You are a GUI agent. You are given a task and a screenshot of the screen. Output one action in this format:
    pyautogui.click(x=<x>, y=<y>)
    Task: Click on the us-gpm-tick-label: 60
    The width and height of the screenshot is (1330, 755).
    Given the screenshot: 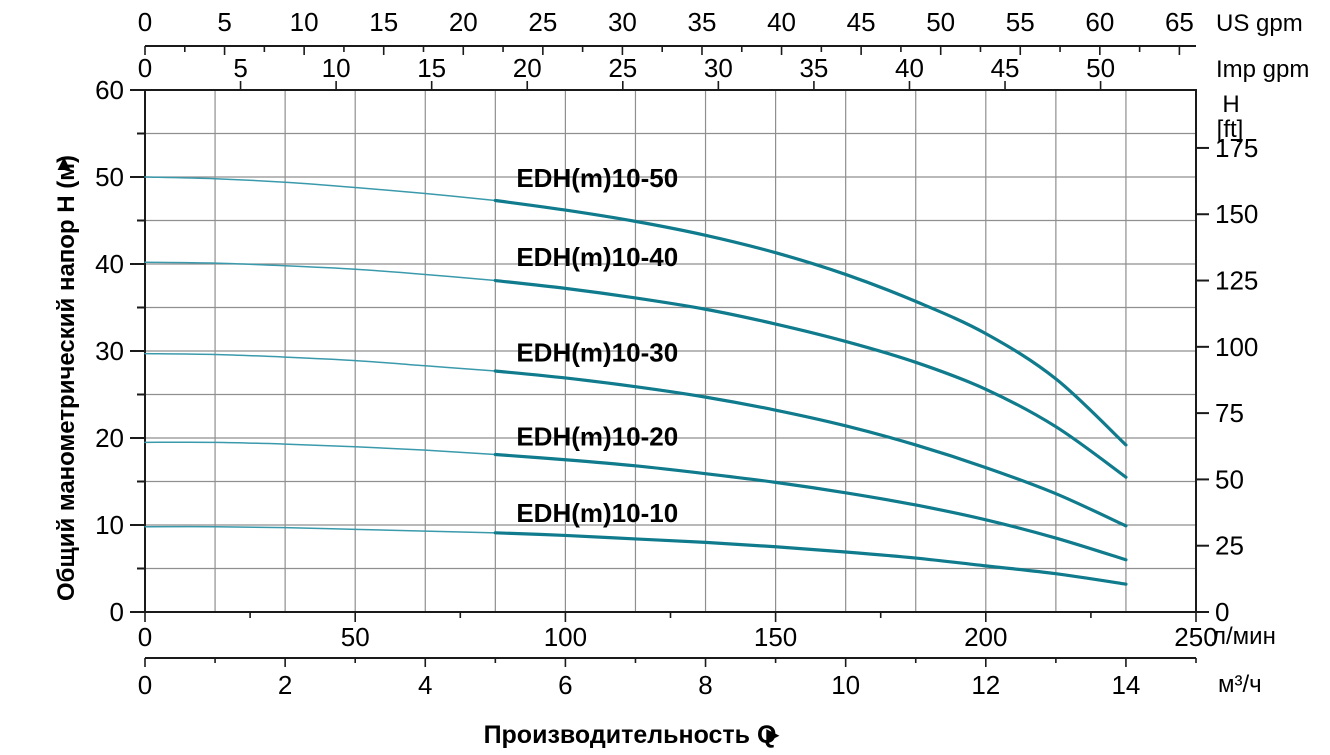 What is the action you would take?
    pyautogui.click(x=1099, y=22)
    